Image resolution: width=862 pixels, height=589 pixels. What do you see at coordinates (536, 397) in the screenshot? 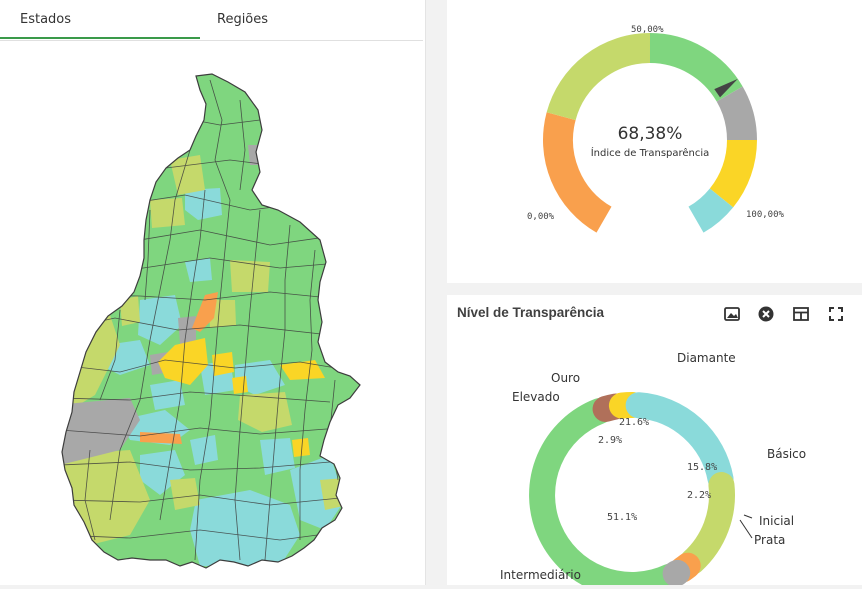
I see `segment-label-elevado: Elevado` at bounding box center [536, 397].